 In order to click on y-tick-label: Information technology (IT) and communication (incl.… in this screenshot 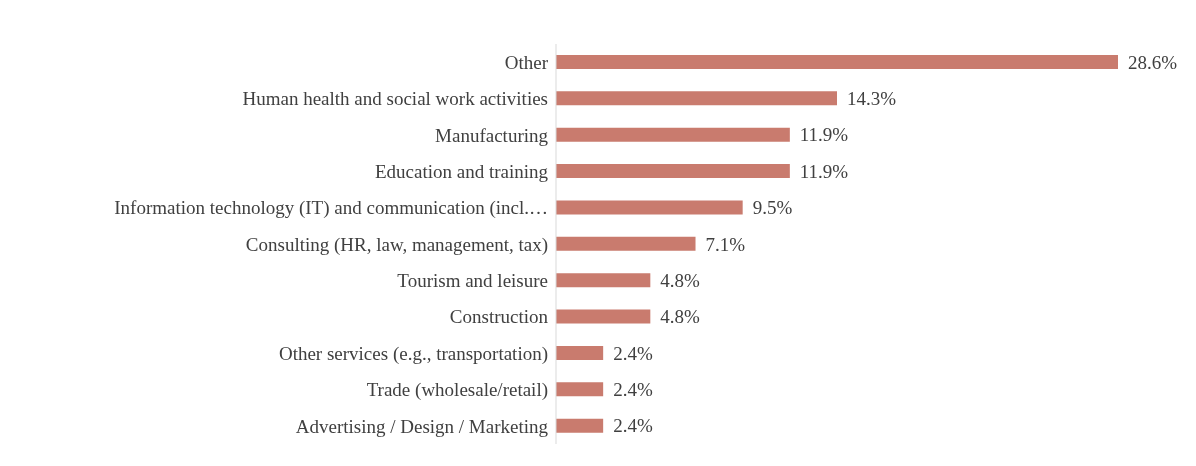, I will do `click(331, 208)`.